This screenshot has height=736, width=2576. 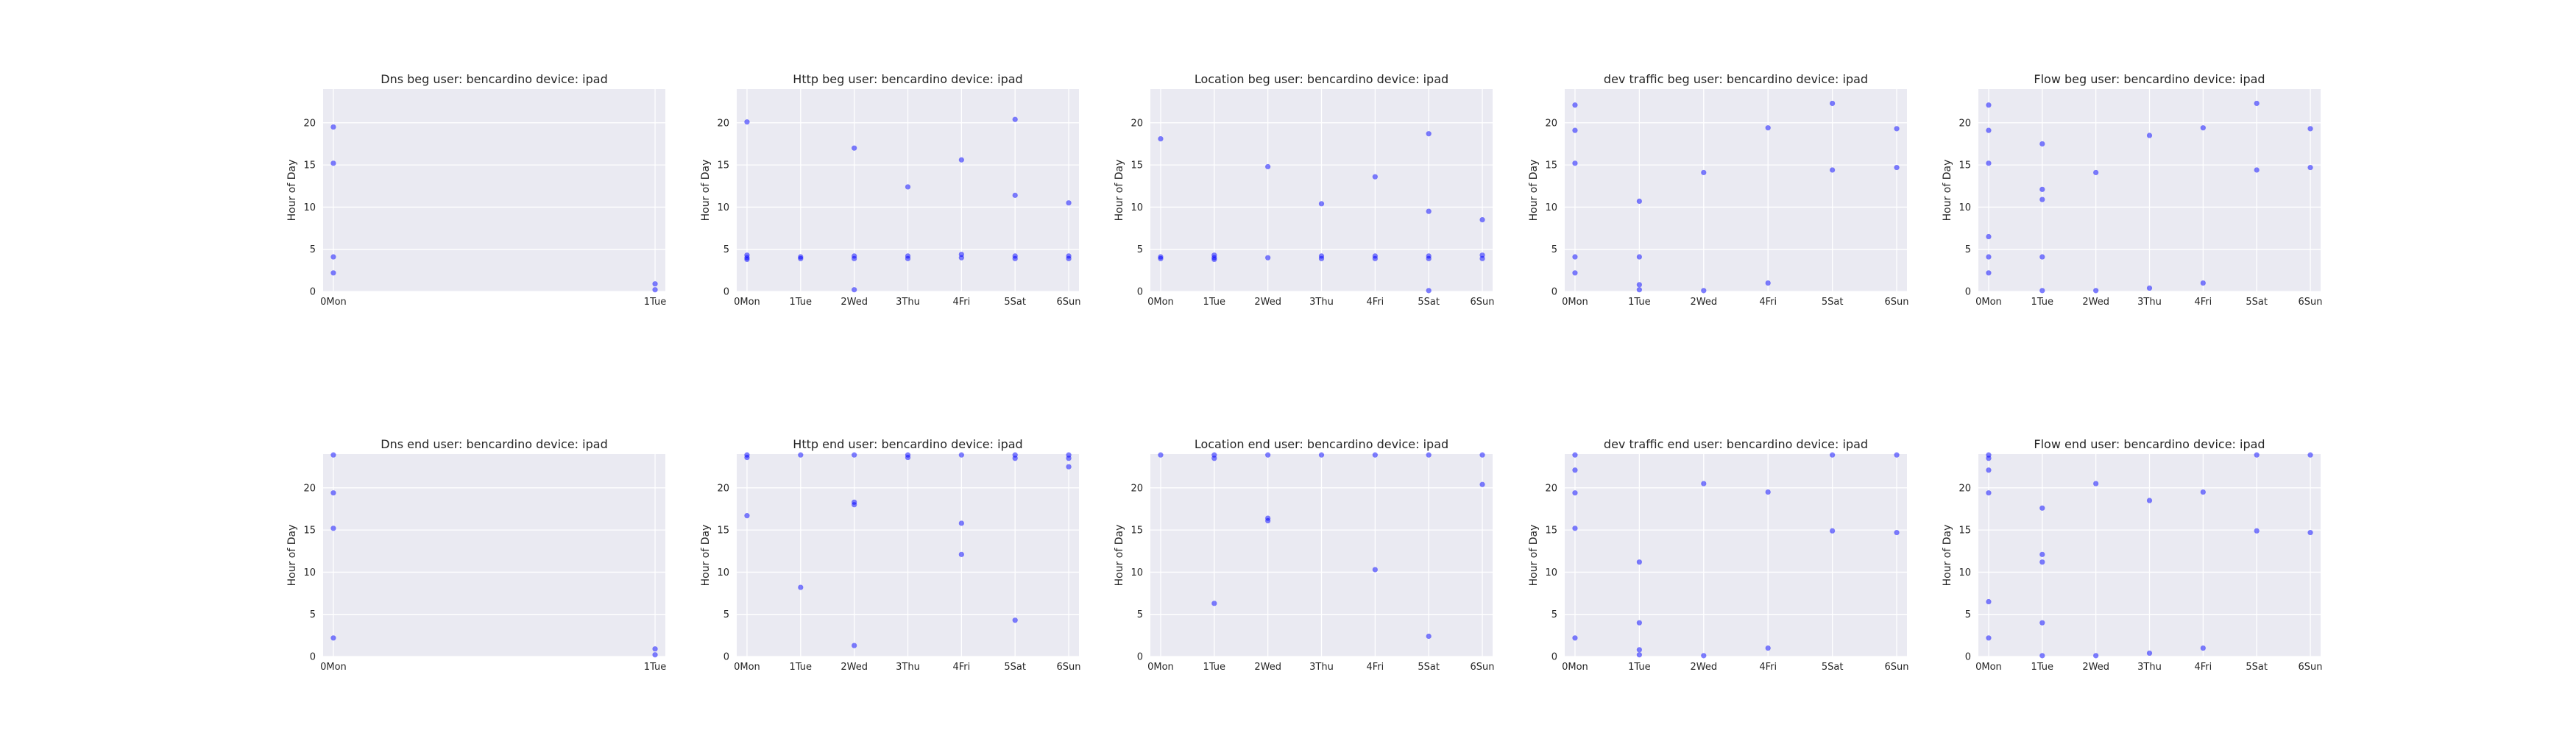 What do you see at coordinates (494, 190) in the screenshot?
I see `axes-background` at bounding box center [494, 190].